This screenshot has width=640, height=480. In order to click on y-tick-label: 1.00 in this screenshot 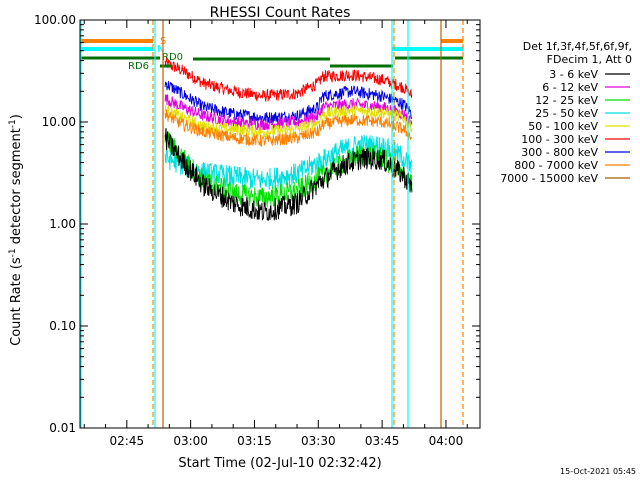, I will do `click(62, 224)`.